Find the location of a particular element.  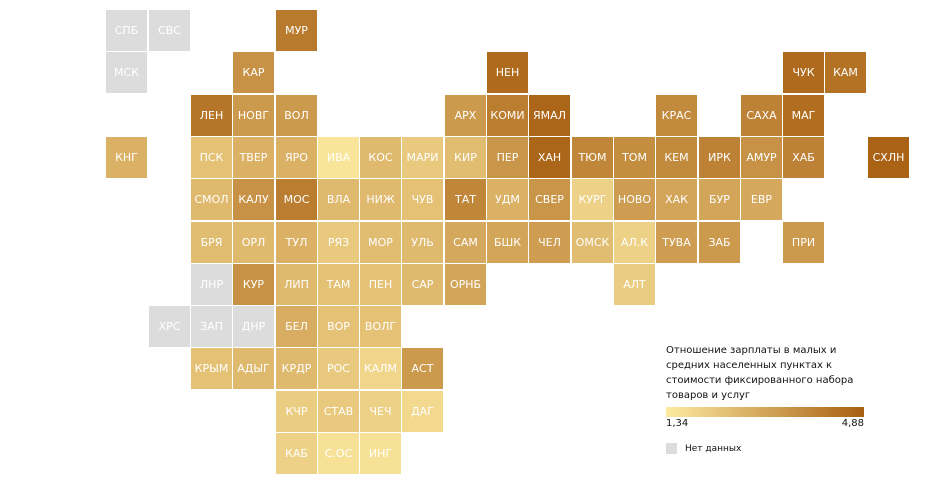

region-label: БРЯ is located at coordinates (211, 242).